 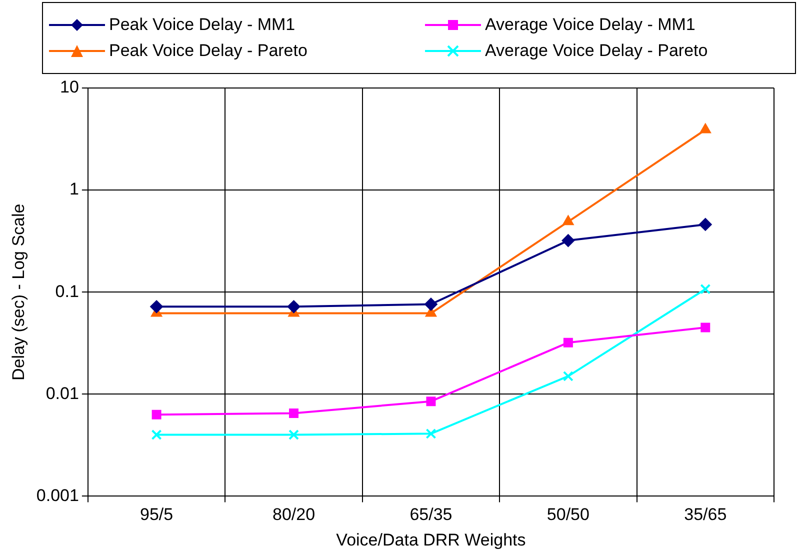 I want to click on legend-label: Average Voice Delay - MM1, so click(x=590, y=25).